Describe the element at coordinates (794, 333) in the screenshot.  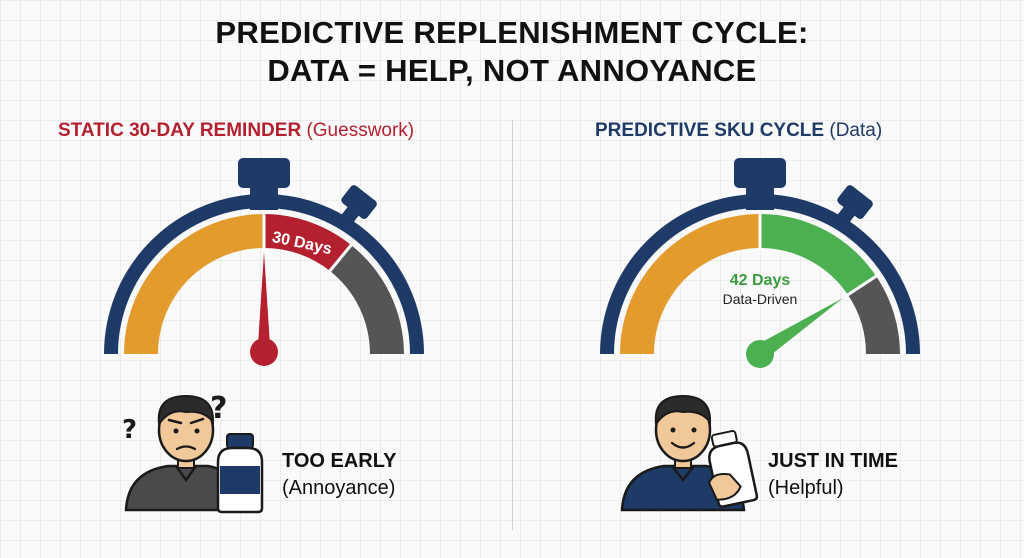
I see `right-gauge-needle` at that location.